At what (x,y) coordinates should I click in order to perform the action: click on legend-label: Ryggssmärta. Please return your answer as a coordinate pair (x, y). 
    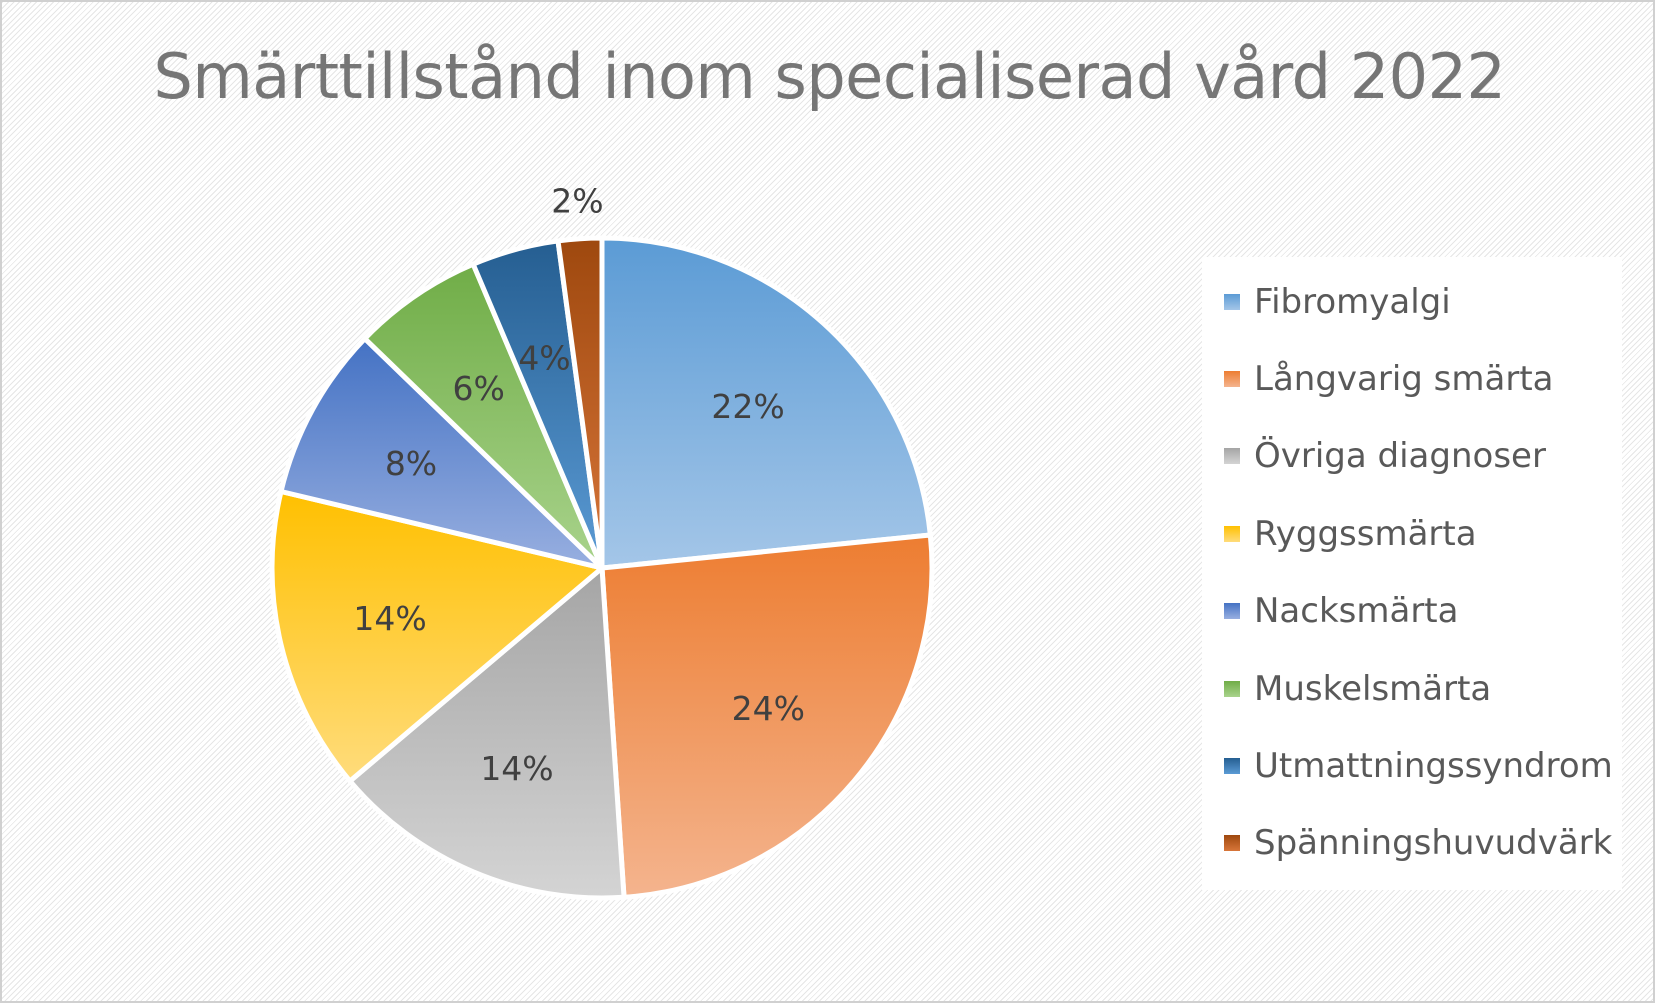
    Looking at the image, I should click on (1365, 533).